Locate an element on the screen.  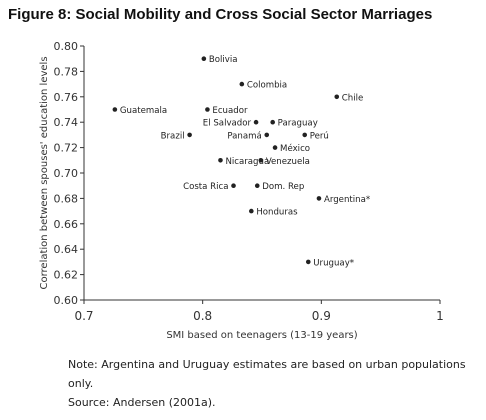
data-point-label: Colombia is located at coordinates (267, 86).